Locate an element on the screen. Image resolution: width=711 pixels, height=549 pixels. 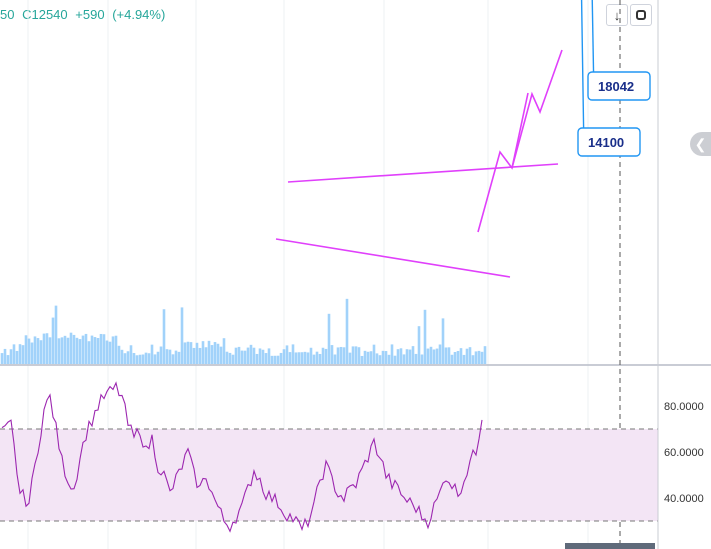
volume-bars is located at coordinates (243, 331).